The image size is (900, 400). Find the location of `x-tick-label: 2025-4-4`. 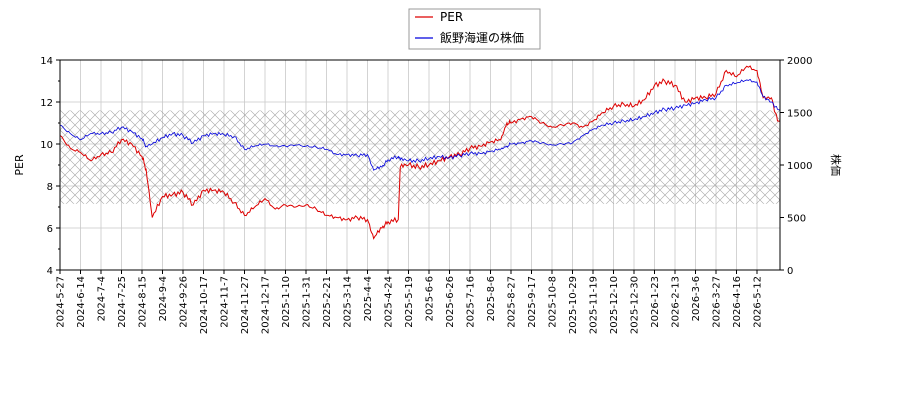

x-tick-label: 2025-4-4 is located at coordinates (368, 298).